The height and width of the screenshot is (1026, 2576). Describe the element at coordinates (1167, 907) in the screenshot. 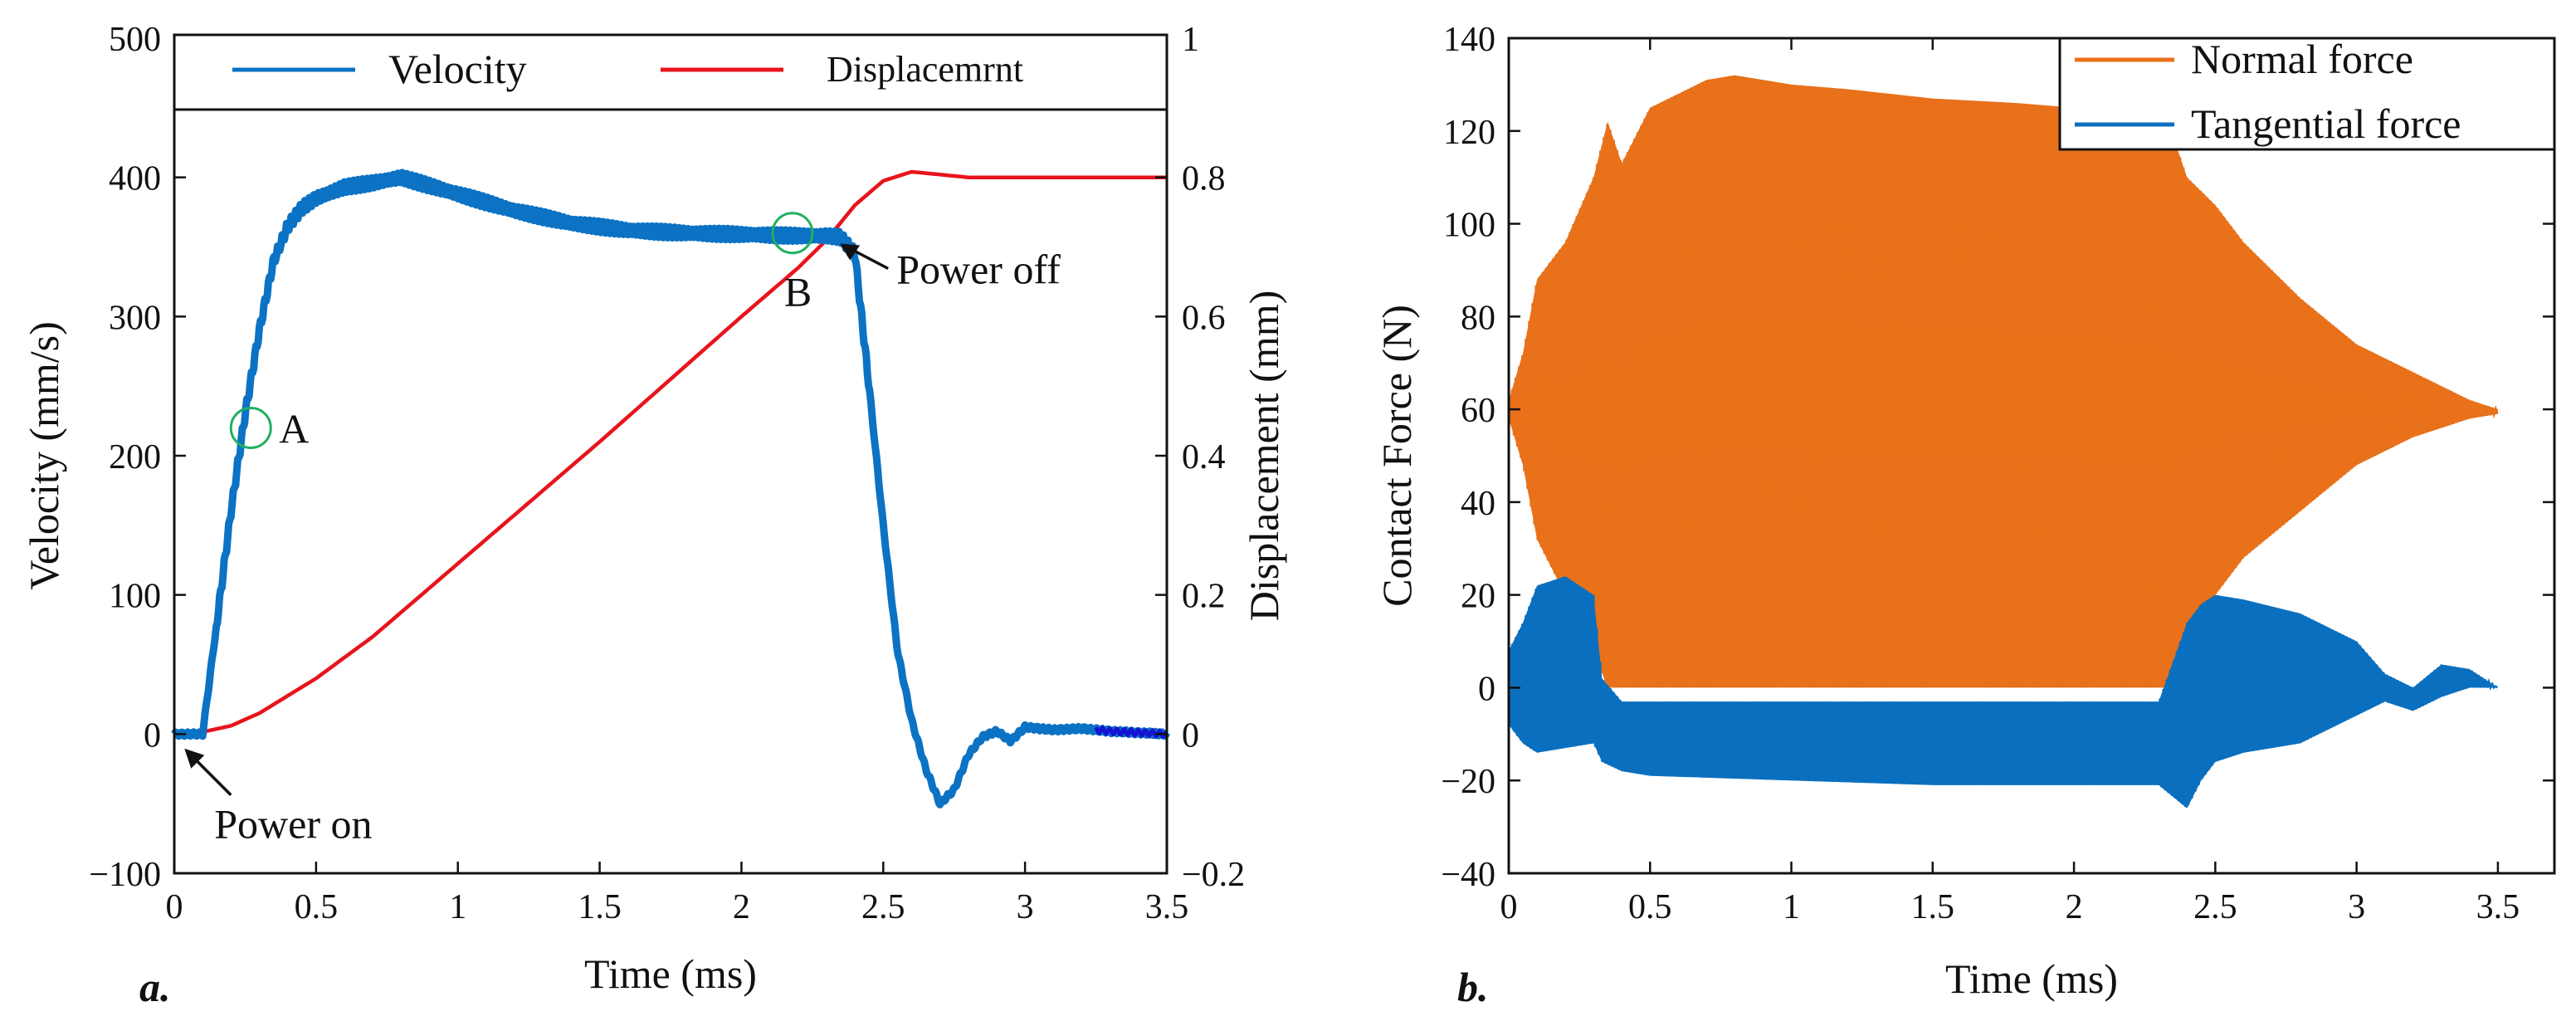

I see `chart-a-x-tick-label: 3.5` at that location.